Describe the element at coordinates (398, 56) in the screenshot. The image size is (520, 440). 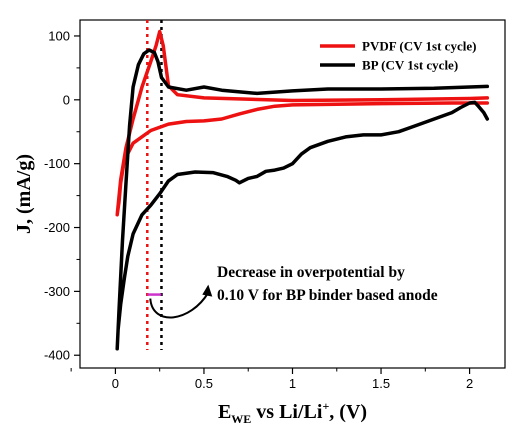
I see `legend: PVDF (CV 1st cycle) BP (CV 1st cycle)` at that location.